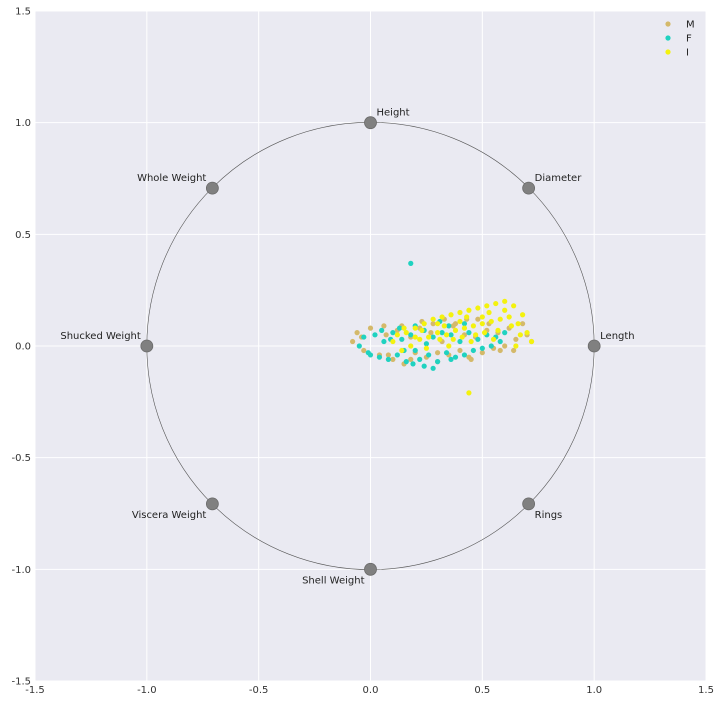 This screenshot has width=717, height=704. What do you see at coordinates (559, 178) in the screenshot?
I see `anchor-label-diameter: Diameter` at bounding box center [559, 178].